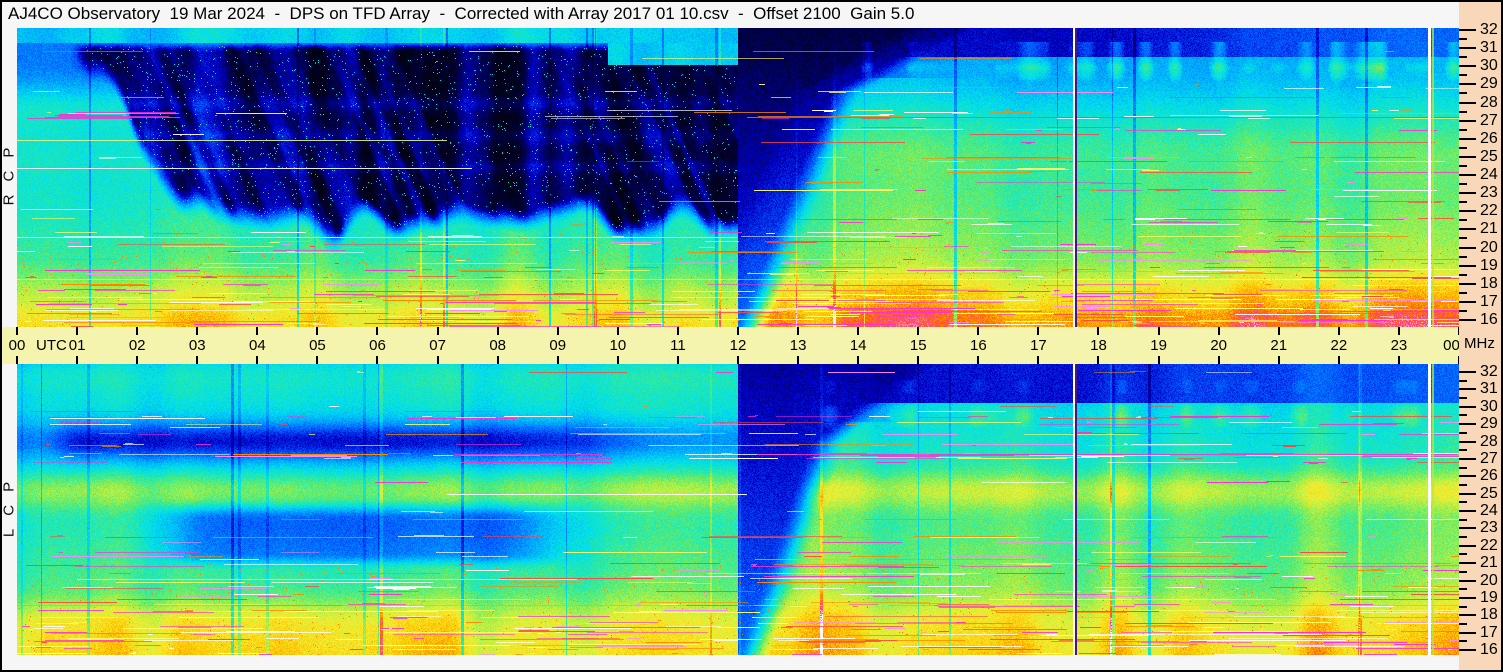 The width and height of the screenshot is (1503, 672). I want to click on utc-unit-label: UTC, so click(51, 345).